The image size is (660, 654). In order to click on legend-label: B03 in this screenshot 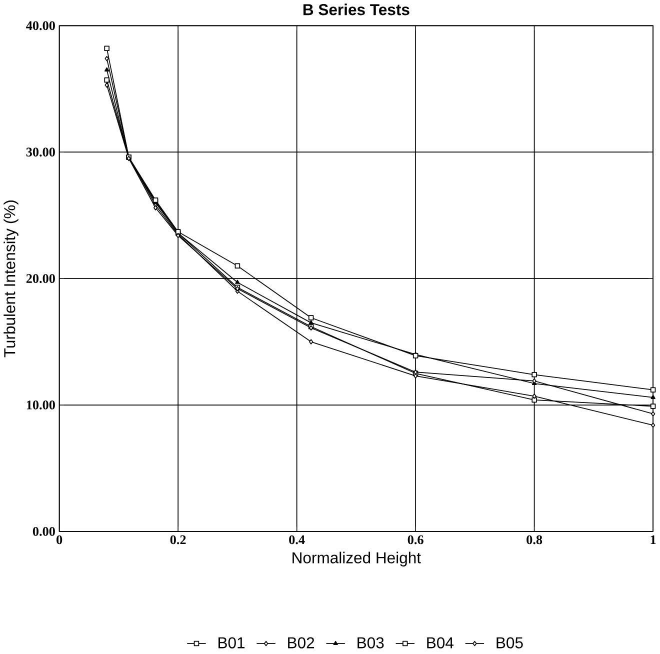, I will do `click(371, 642)`.